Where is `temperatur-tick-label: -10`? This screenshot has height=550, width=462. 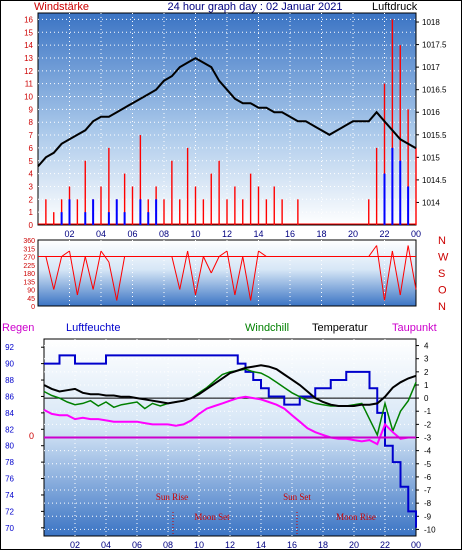
temperatur-tick-label: -10 is located at coordinates (430, 529).